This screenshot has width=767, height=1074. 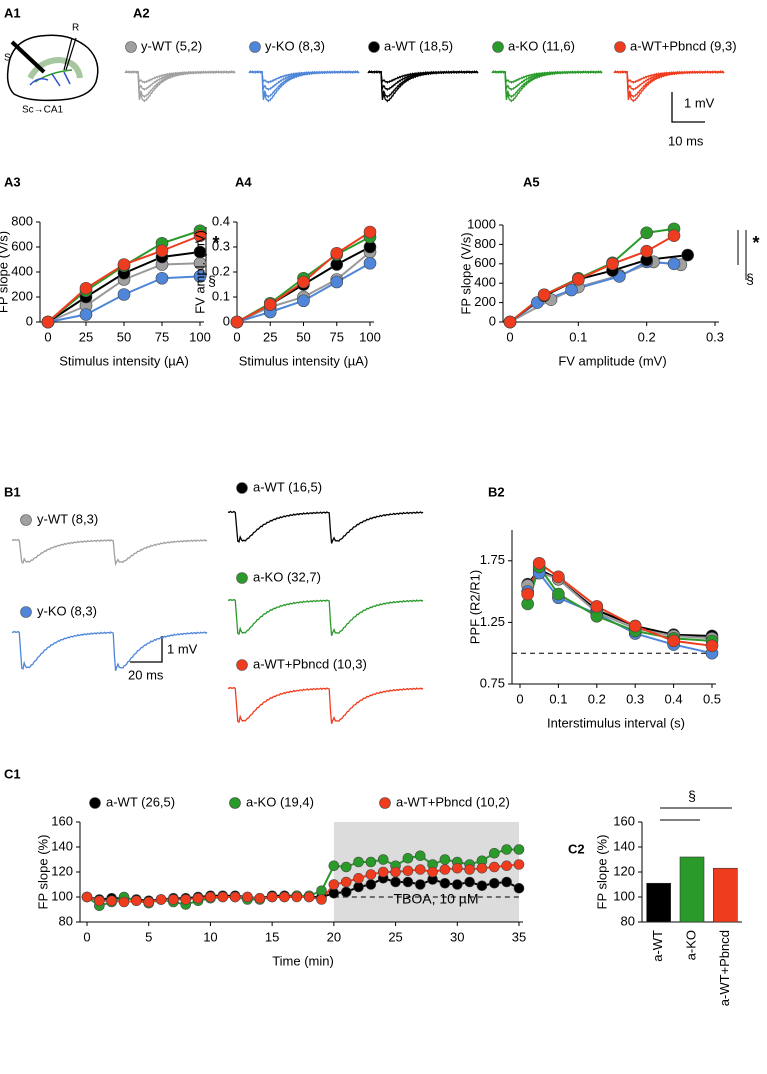 What do you see at coordinates (531, 181) in the screenshot?
I see `panel-label: A5` at bounding box center [531, 181].